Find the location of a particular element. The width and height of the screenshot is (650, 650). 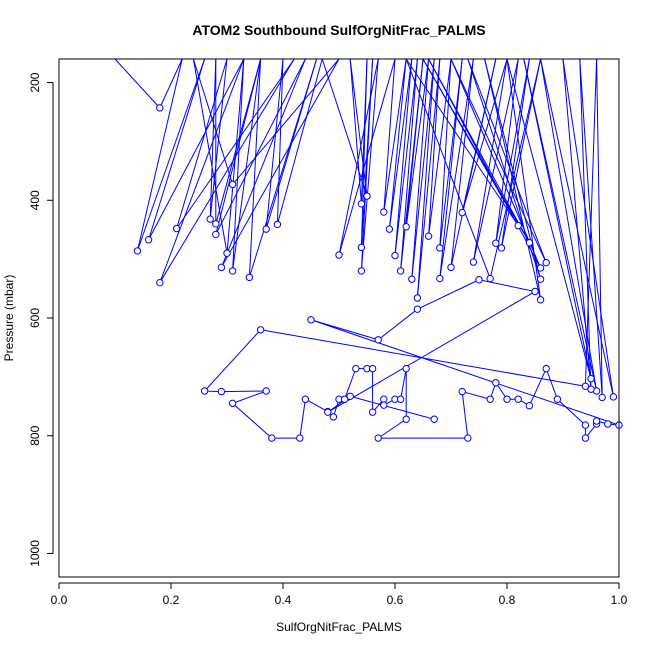

x-axis-title: SulfOrgNitFrac_PALMS is located at coordinates (339, 627).